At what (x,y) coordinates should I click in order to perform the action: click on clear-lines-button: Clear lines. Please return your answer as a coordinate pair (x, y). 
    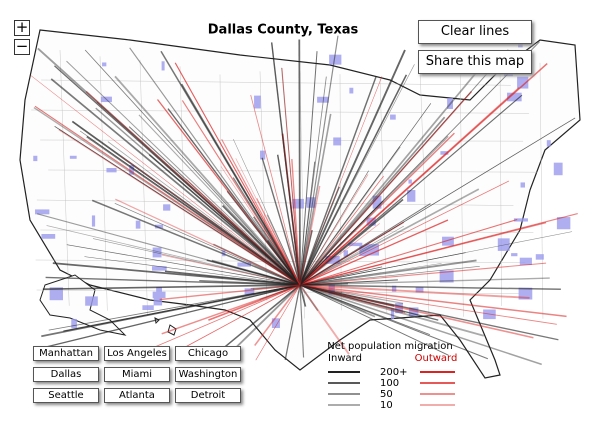
    Looking at the image, I should click on (475, 32).